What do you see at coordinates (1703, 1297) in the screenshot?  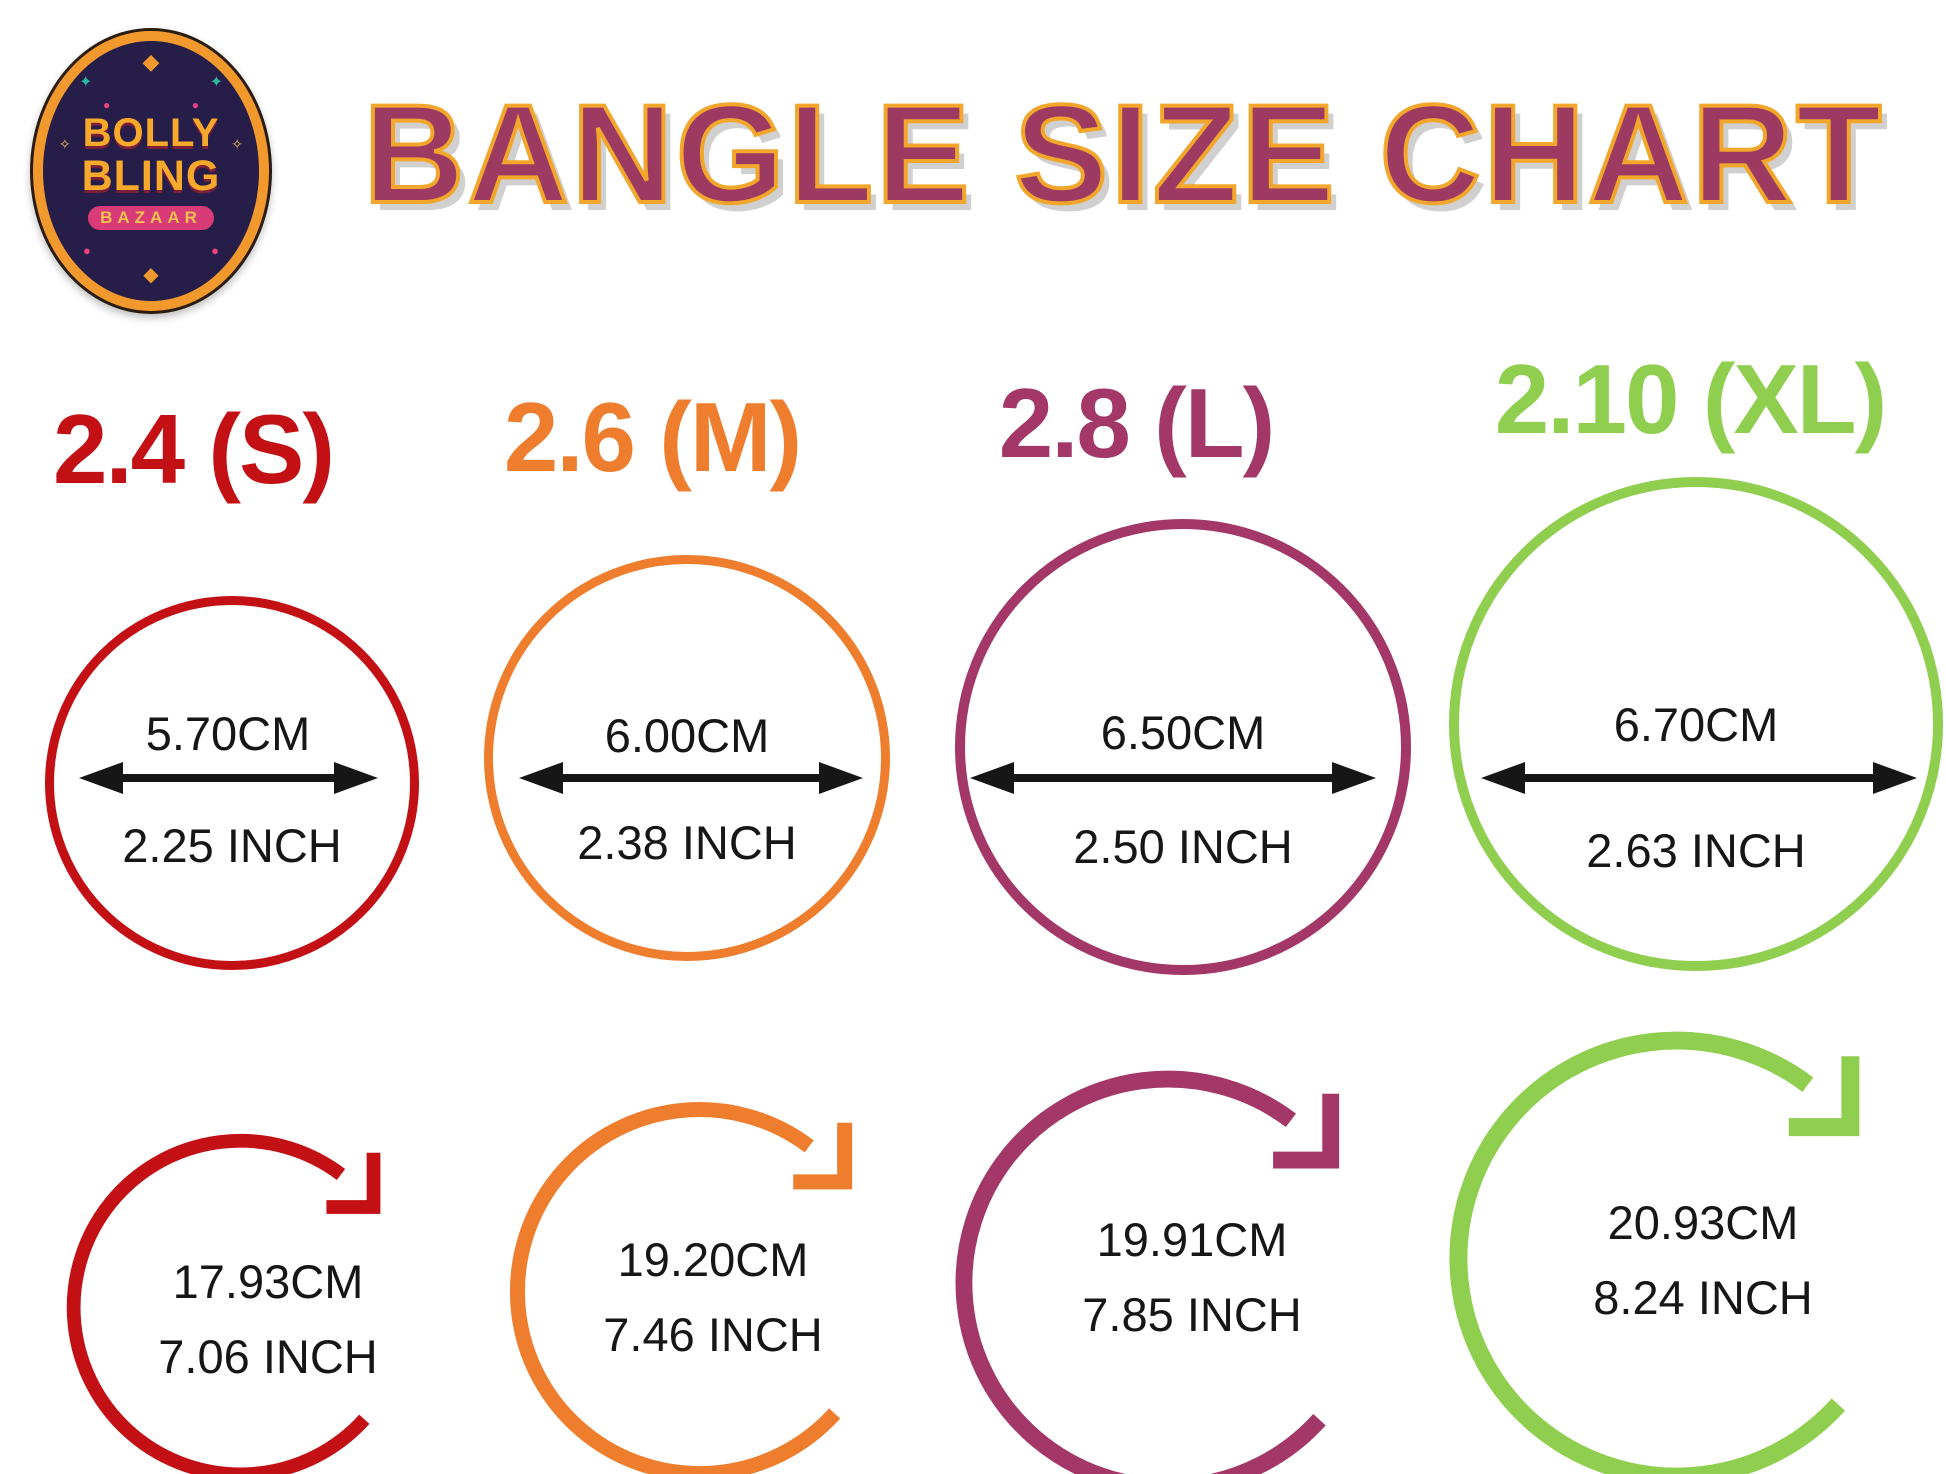 I see `circumference-inch-xl: 8.24 INCH` at bounding box center [1703, 1297].